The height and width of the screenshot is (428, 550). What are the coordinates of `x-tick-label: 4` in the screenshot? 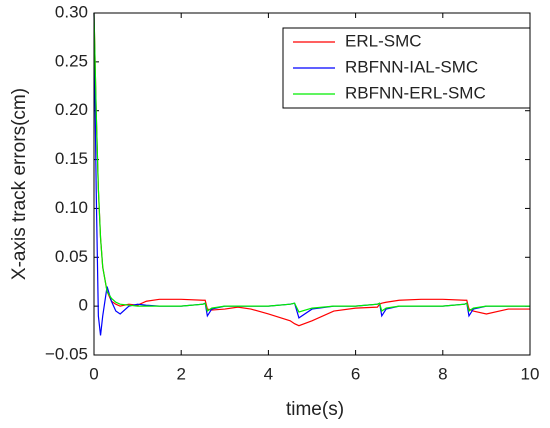 It's located at (268, 373).